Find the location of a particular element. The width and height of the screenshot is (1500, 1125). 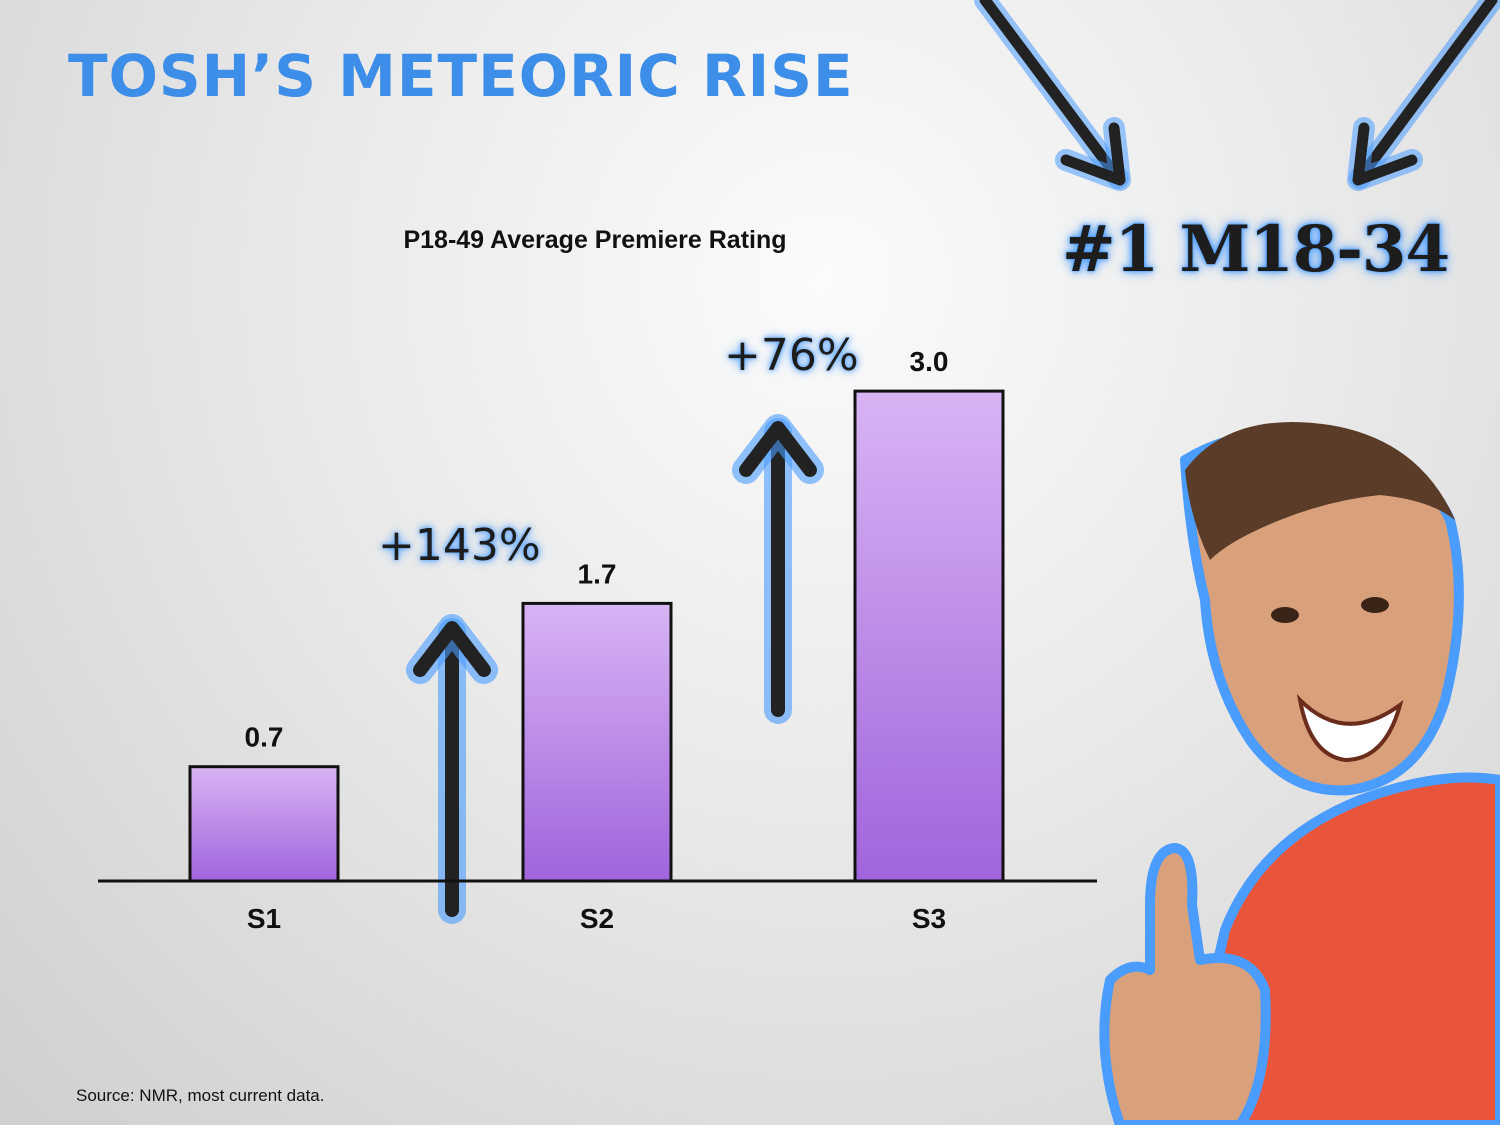

bar-s1 is located at coordinates (264, 824).